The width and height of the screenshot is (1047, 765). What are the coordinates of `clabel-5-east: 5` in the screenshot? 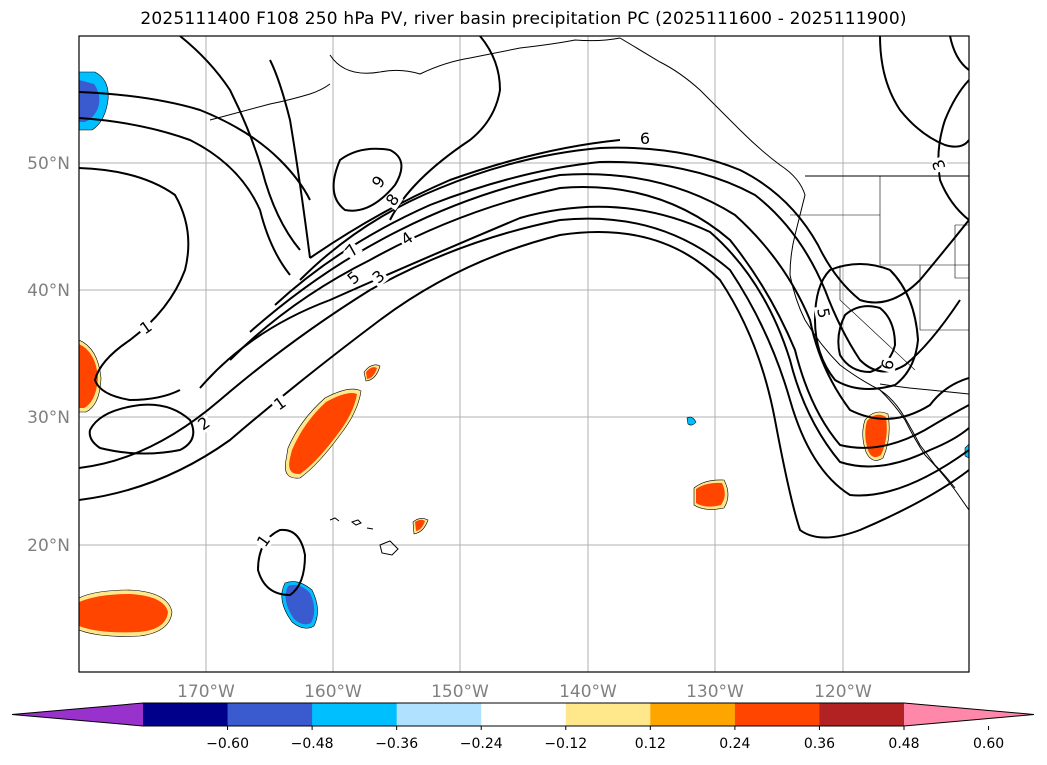 It's located at (823, 313).